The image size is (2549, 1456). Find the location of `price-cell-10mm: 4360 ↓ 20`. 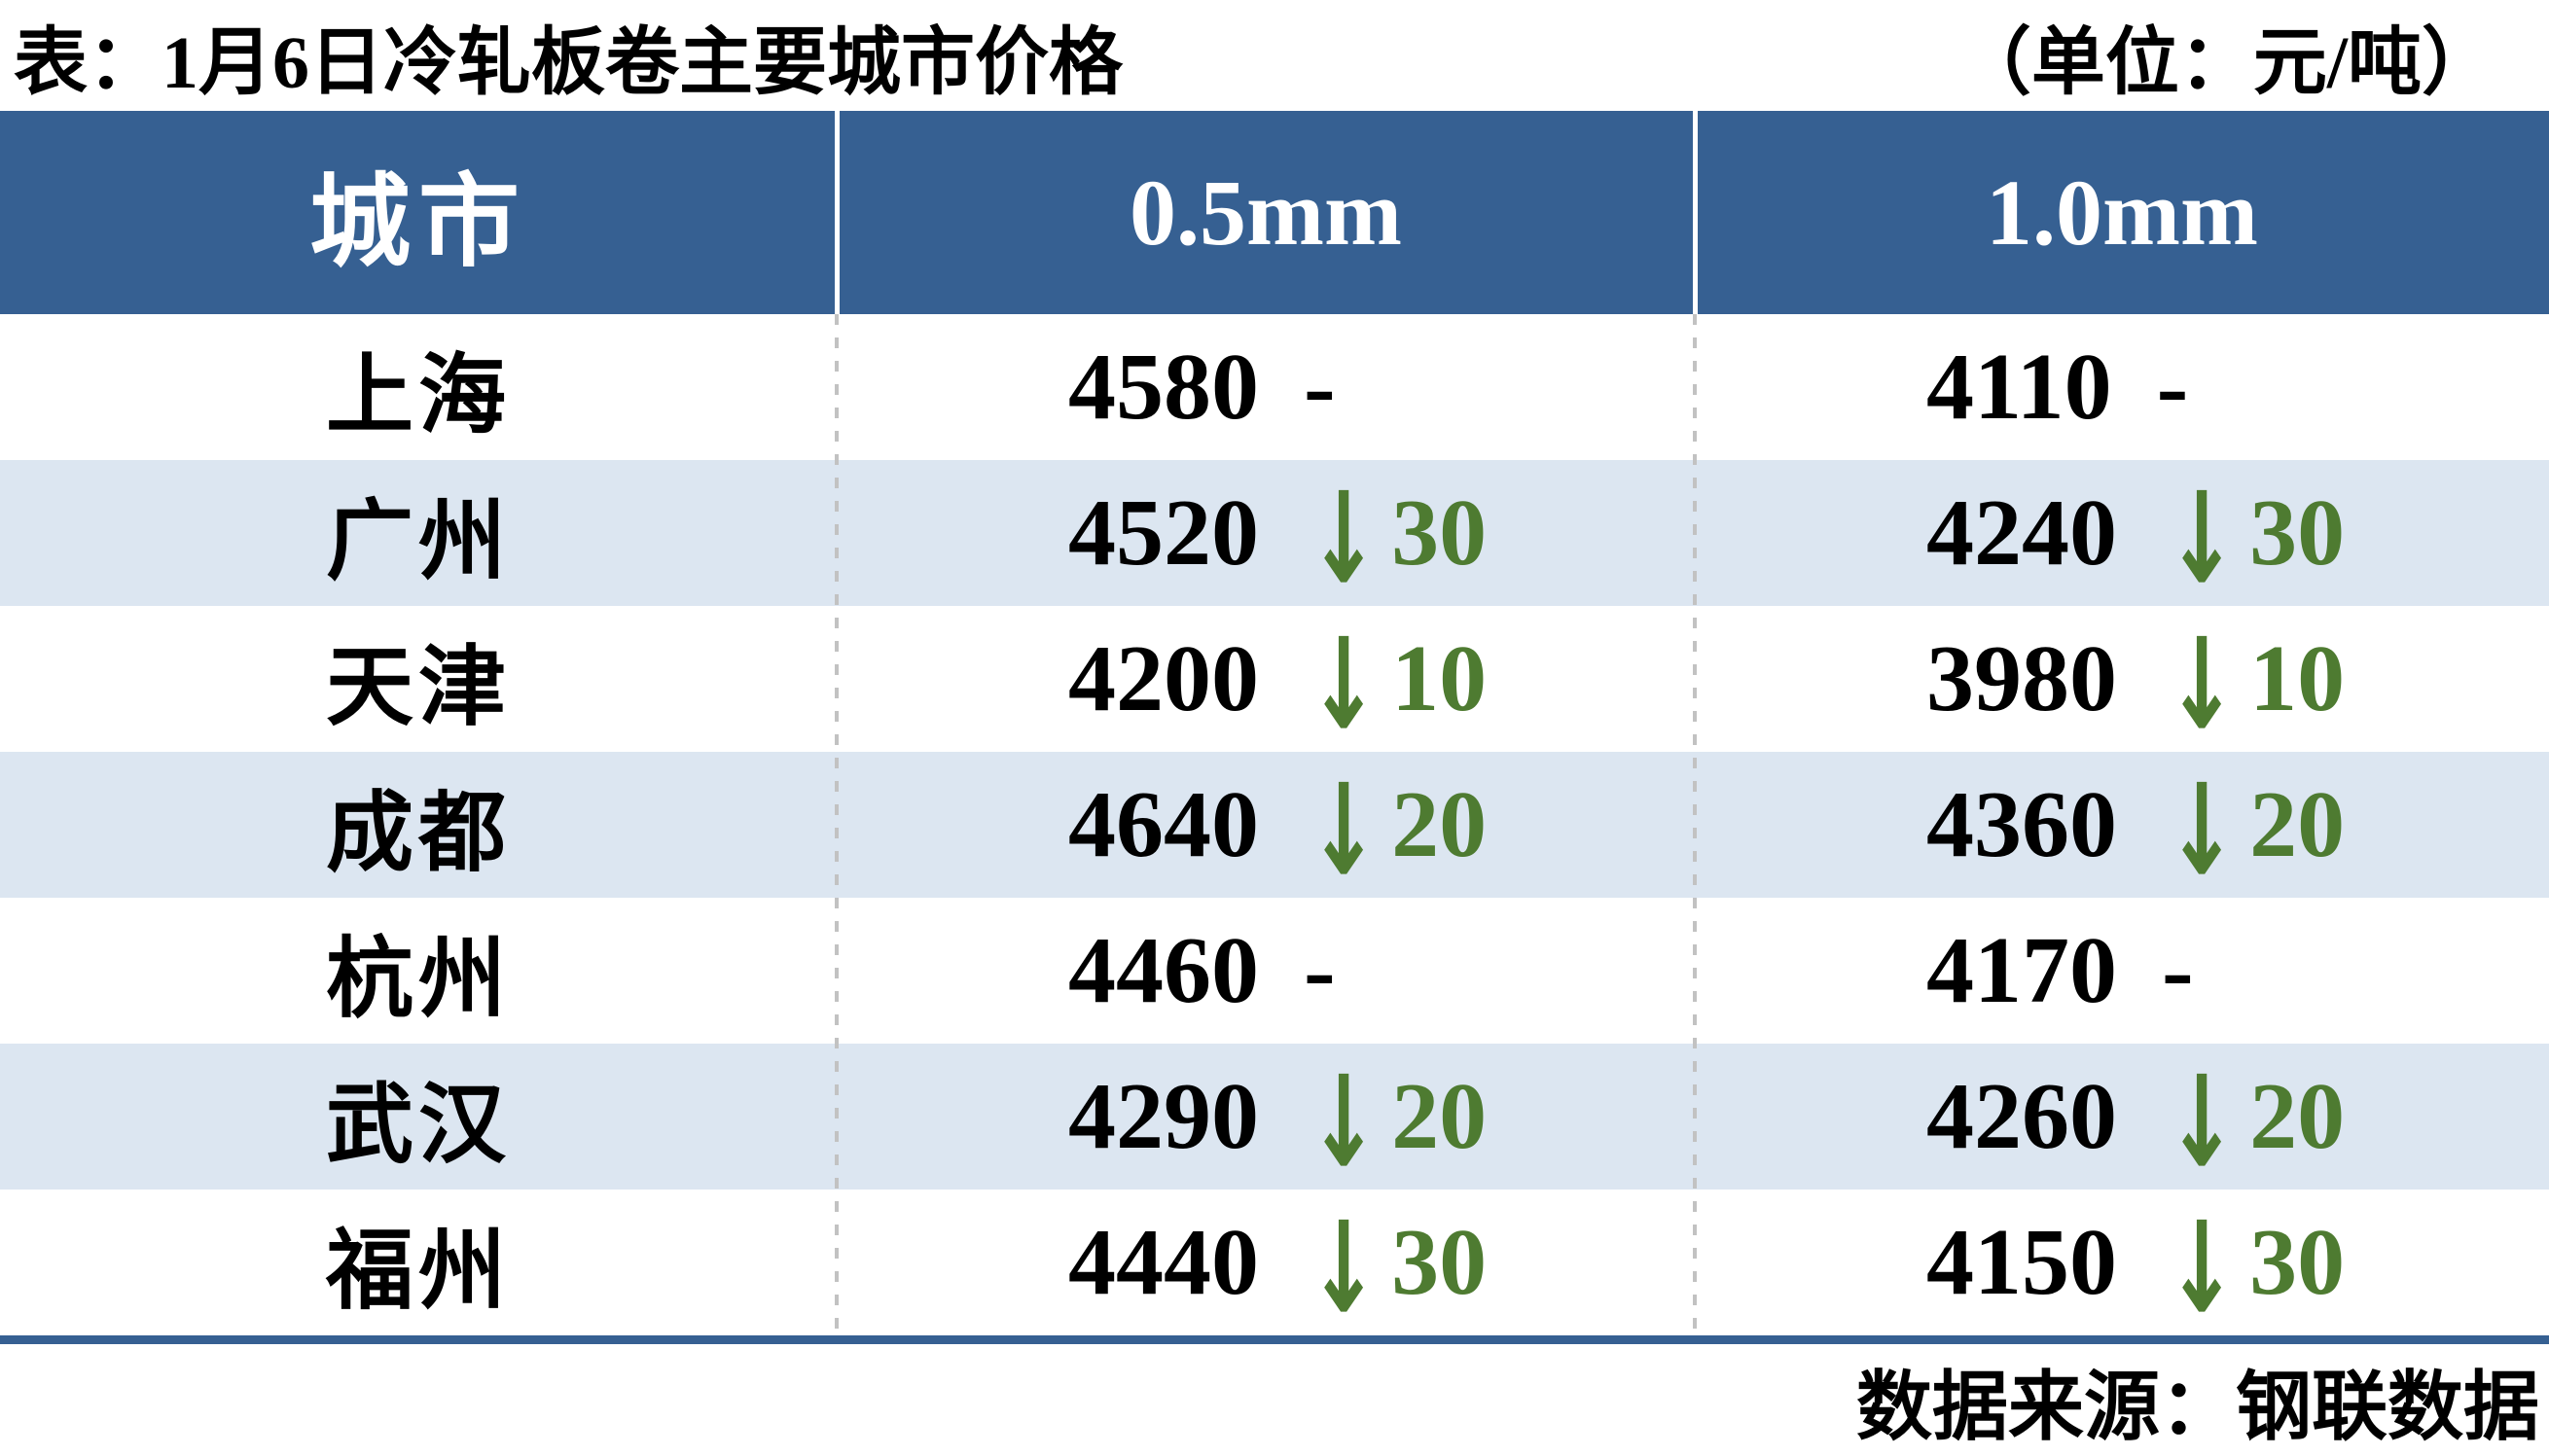

price-cell-10mm: 4360 ↓ 20 is located at coordinates (2122, 828).